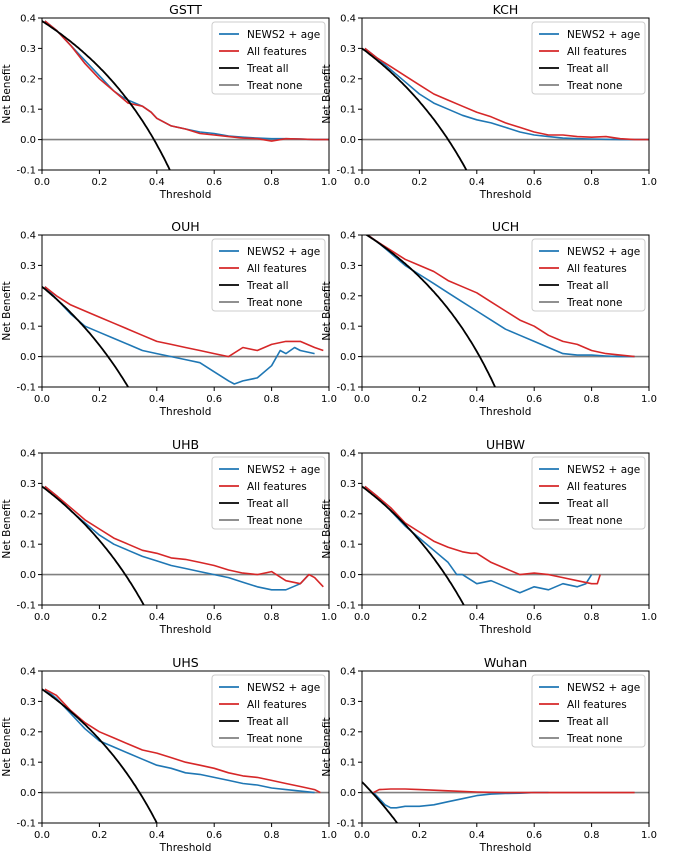 The width and height of the screenshot is (685, 855). Describe the element at coordinates (185, 444) in the screenshot. I see `panel-title: UHB` at that location.